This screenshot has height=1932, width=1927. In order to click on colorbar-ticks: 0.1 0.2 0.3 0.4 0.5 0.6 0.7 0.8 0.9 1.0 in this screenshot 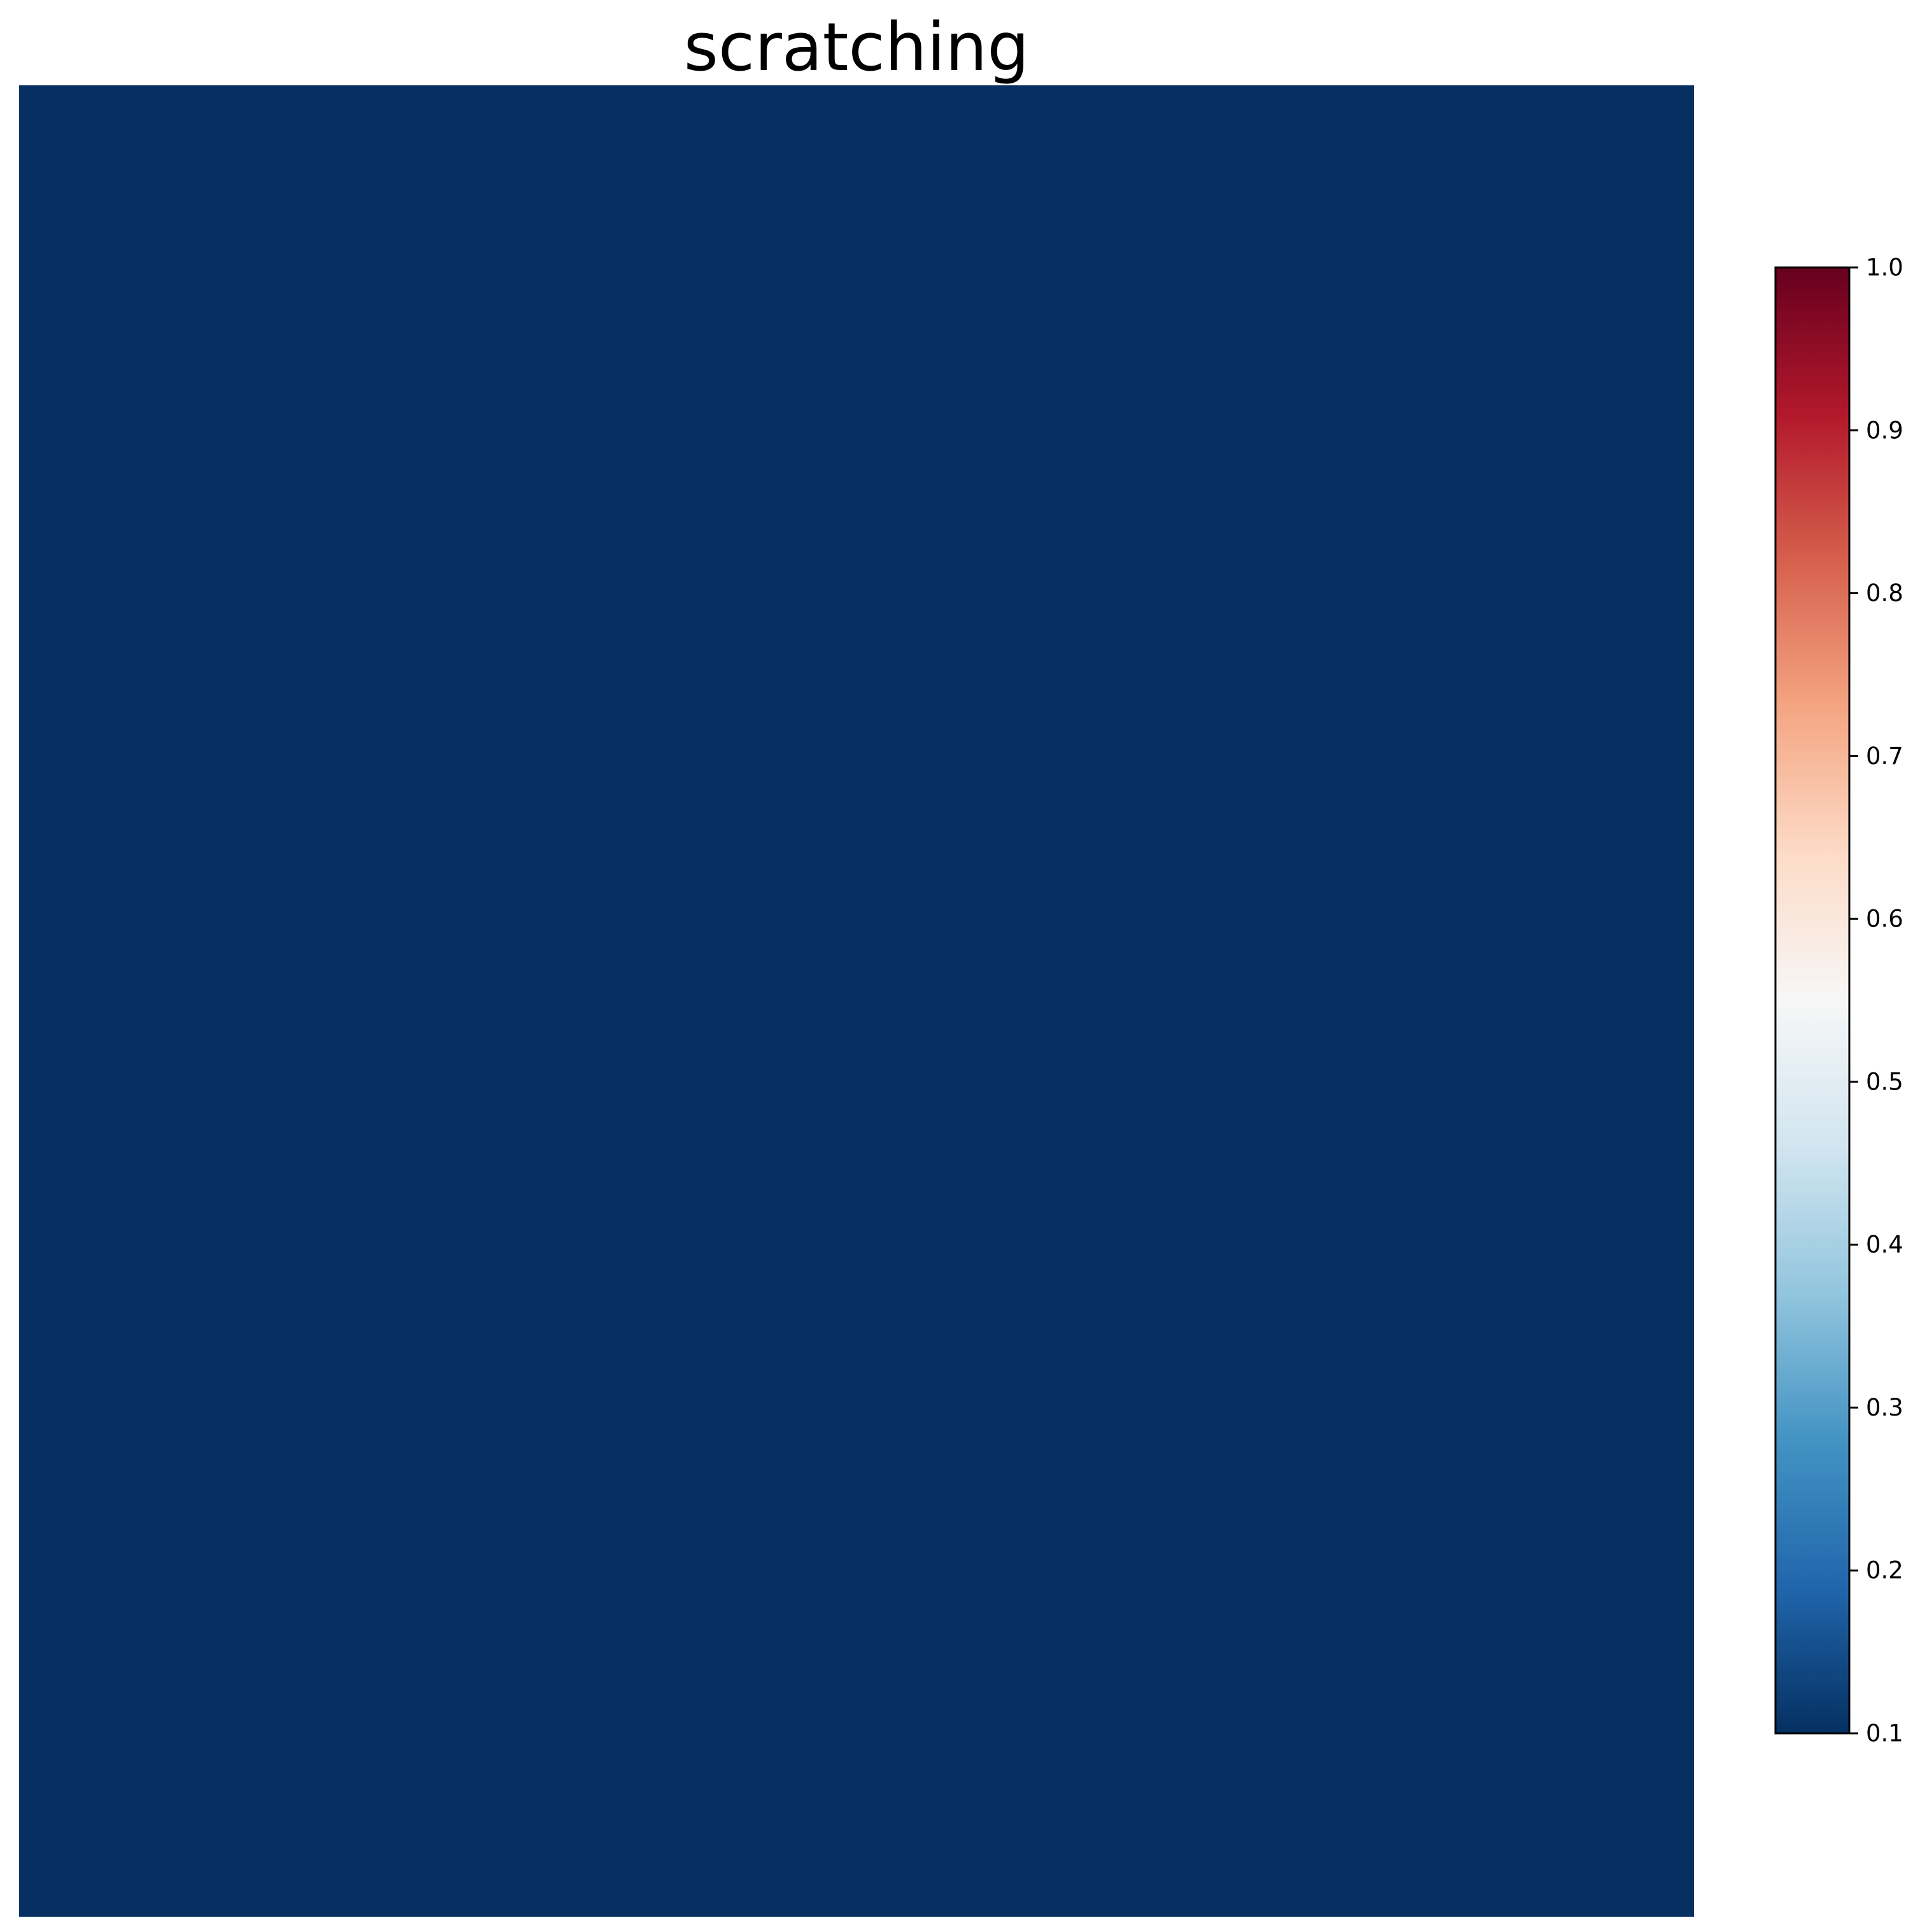, I will do `click(1876, 1001)`.